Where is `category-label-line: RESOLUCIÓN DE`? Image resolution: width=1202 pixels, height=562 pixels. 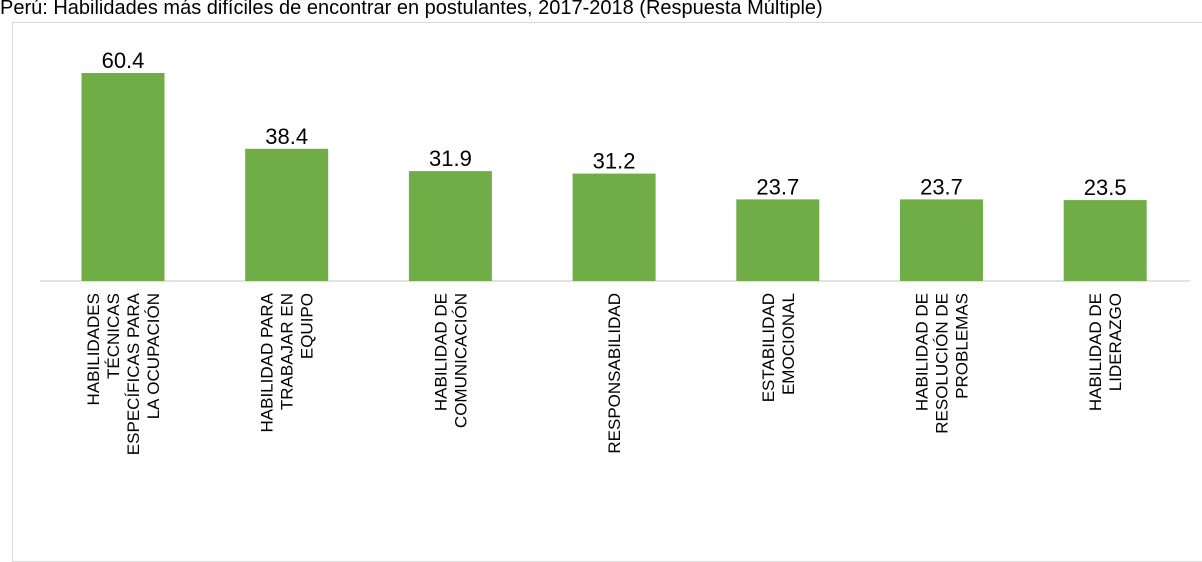
category-label-line: RESOLUCIÓN DE is located at coordinates (942, 363).